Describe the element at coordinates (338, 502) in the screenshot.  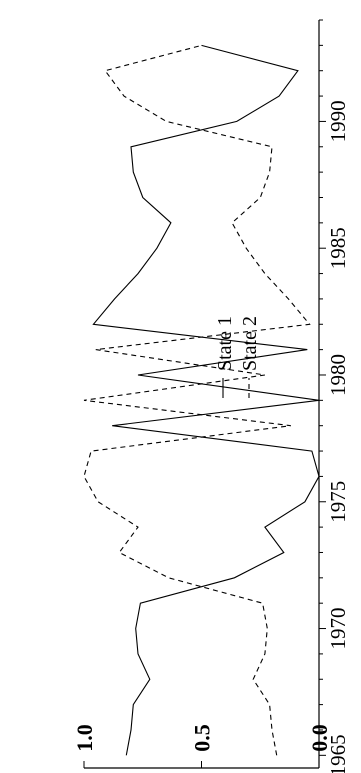
I see `time-tick-label: 1975` at that location.